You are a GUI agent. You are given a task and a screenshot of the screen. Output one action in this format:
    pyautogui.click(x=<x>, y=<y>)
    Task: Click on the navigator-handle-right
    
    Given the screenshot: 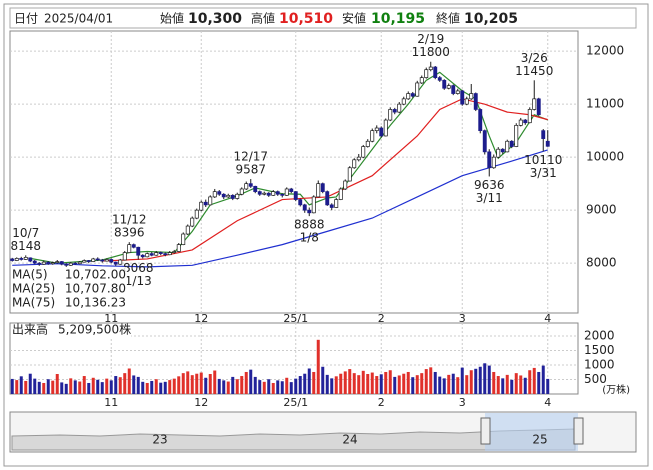 What is the action you would take?
    pyautogui.click(x=578, y=431)
    